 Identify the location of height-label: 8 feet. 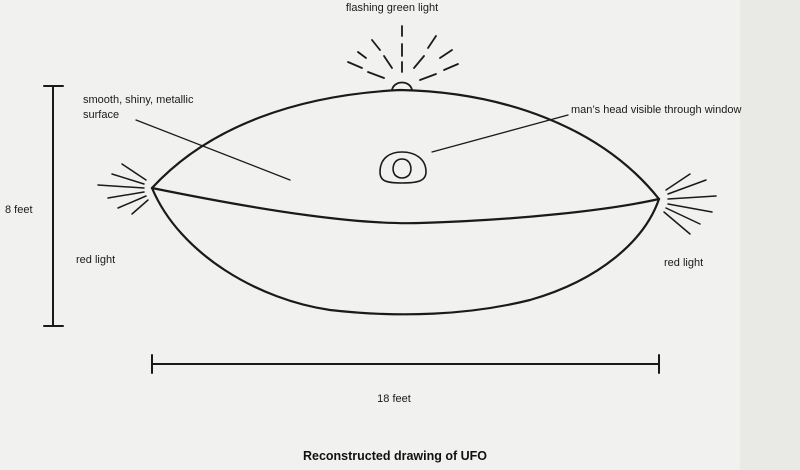
(19, 210).